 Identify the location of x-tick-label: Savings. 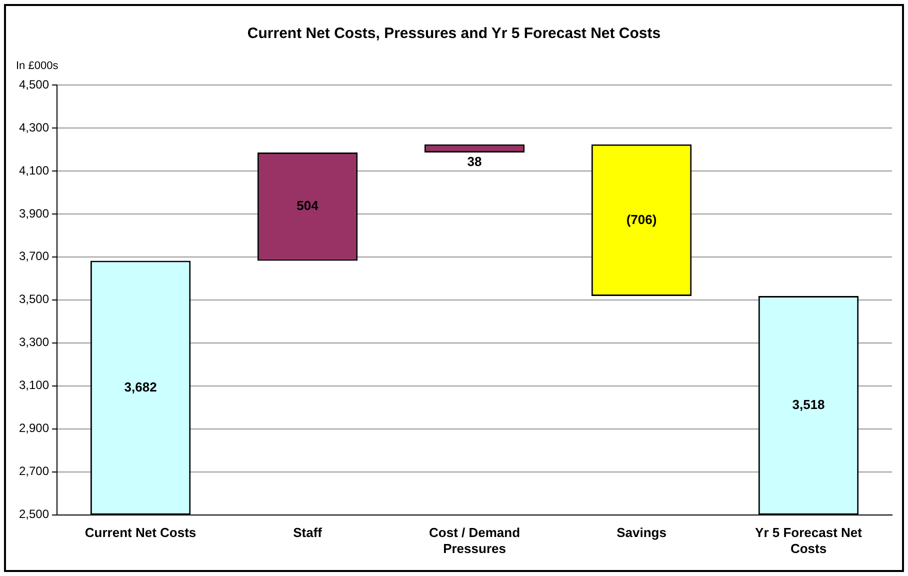
(641, 532).